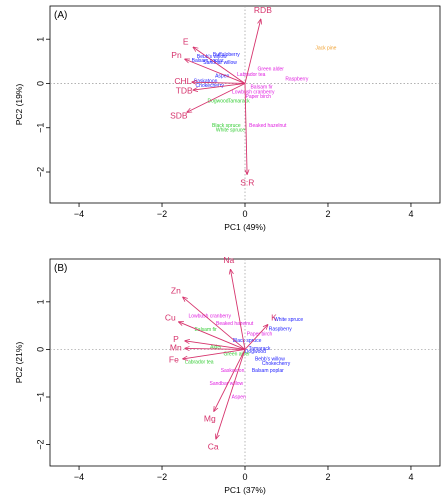 The height and width of the screenshot is (500, 446). Describe the element at coordinates (176, 348) in the screenshot. I see `vector-label: Mn` at that location.